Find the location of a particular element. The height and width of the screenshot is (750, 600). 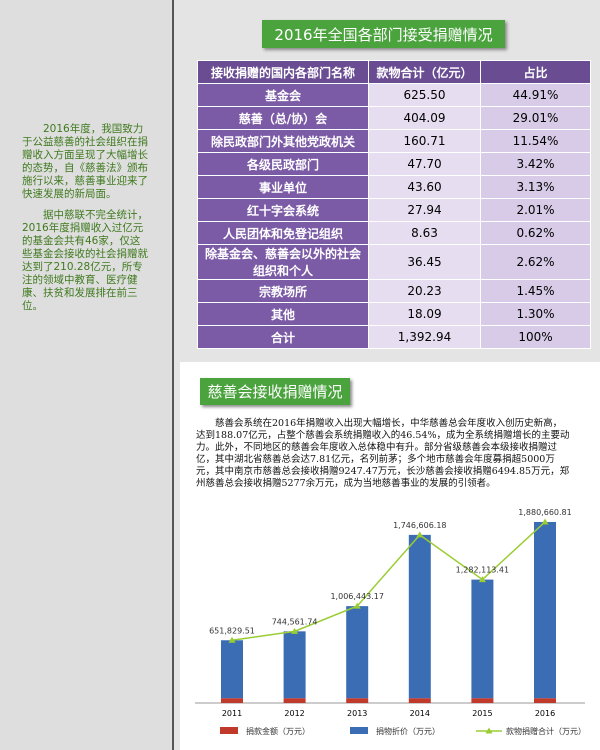

table-row: 各级民政部门 47.70 3.42% is located at coordinates (394, 164).